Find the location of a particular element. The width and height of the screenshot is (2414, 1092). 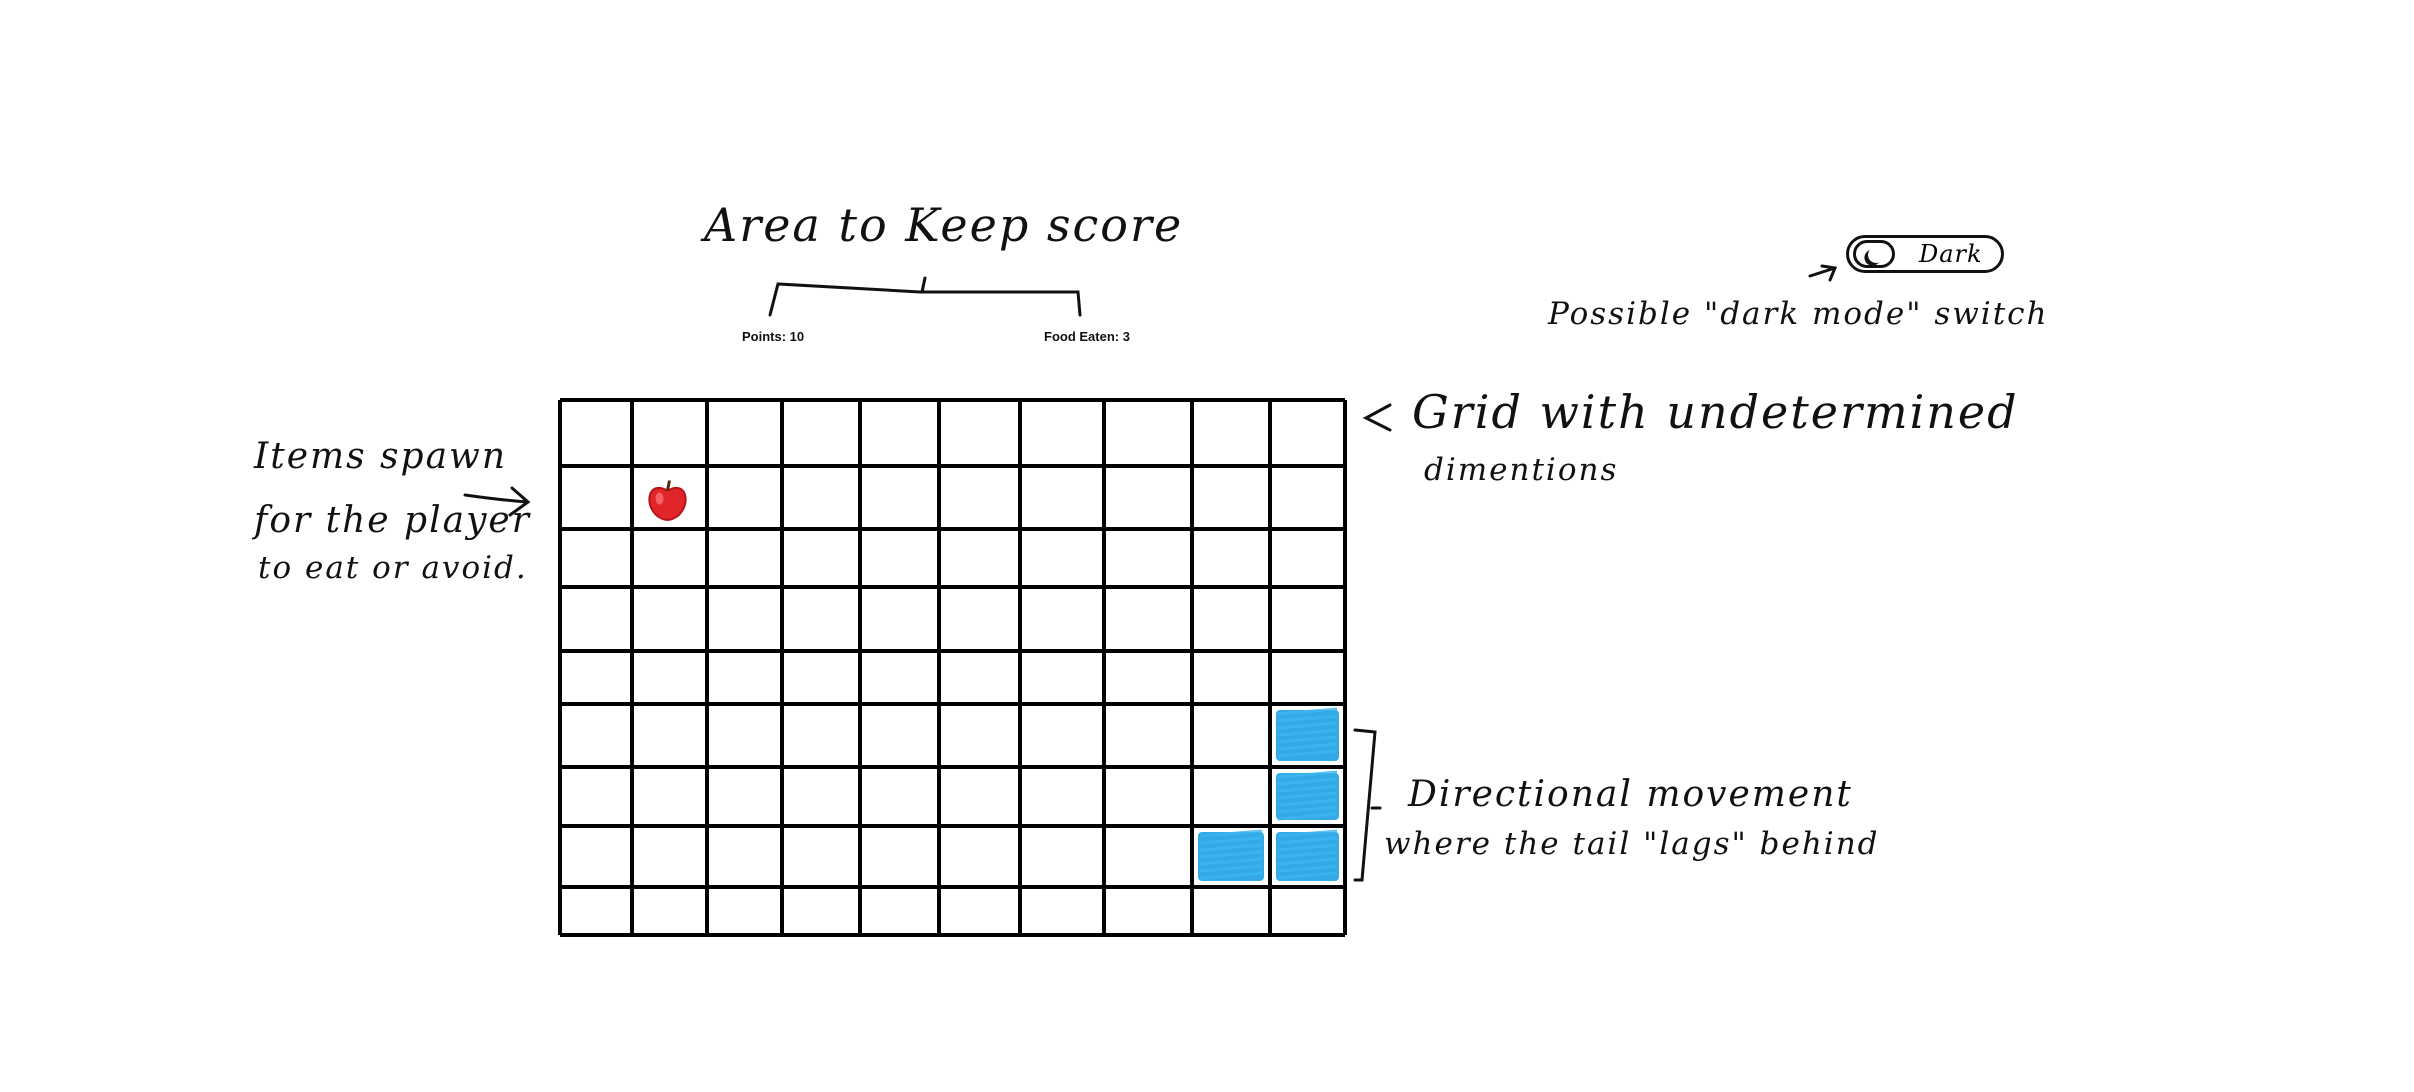

score-bracket is located at coordinates (925, 296).